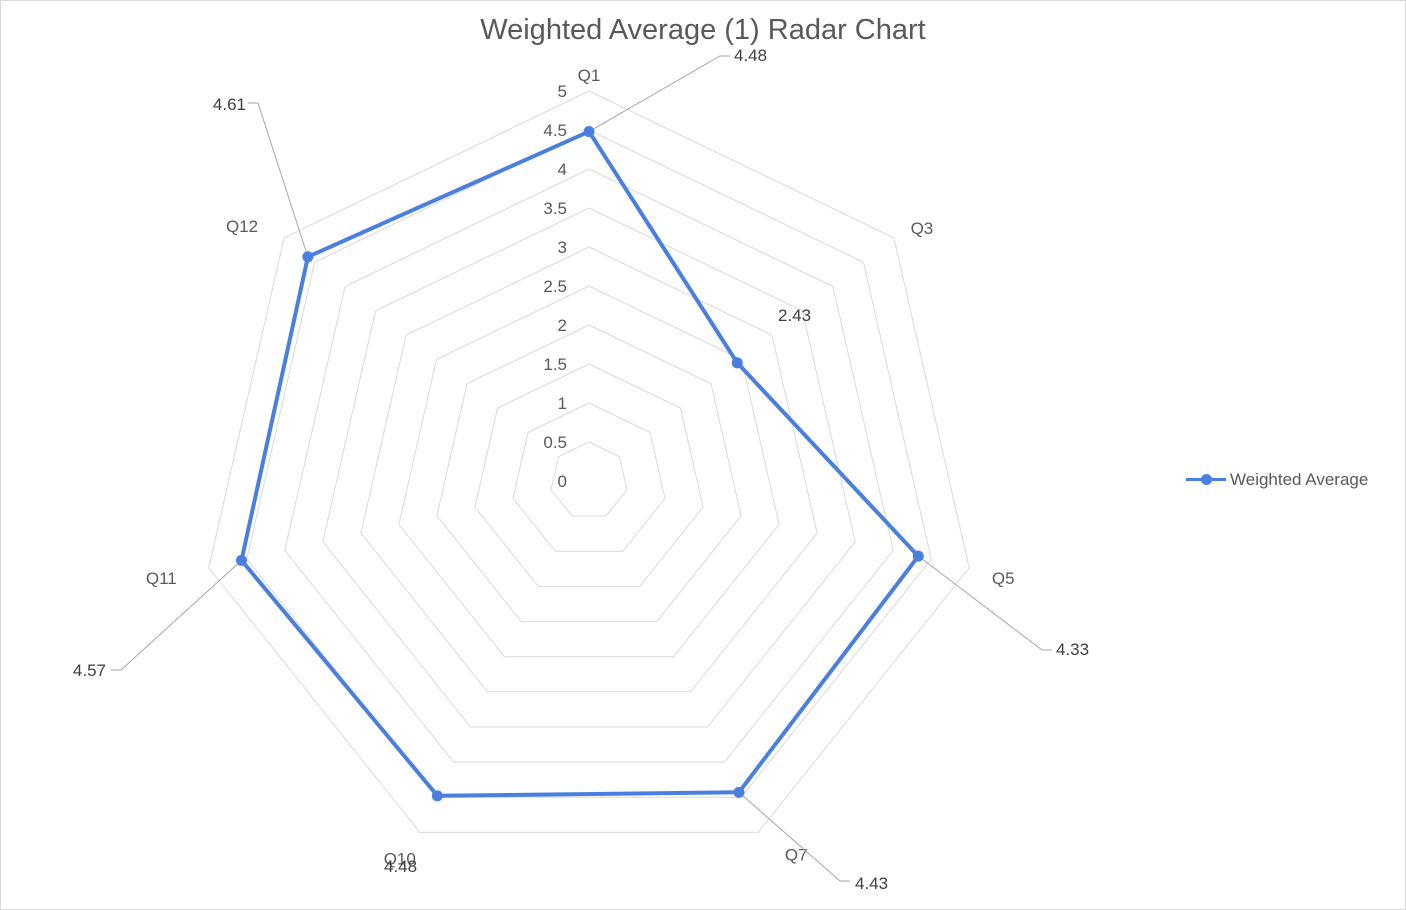 Image resolution: width=1406 pixels, height=910 pixels. Describe the element at coordinates (1206, 480) in the screenshot. I see `legend-swatch` at that location.